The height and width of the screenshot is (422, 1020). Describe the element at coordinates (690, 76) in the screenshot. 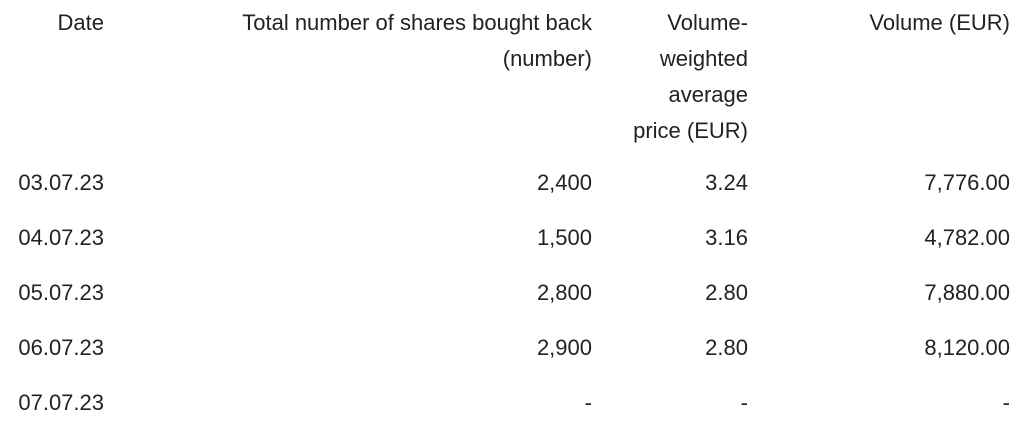

I see `header-cell: Volume-weighted average price (EUR)` at that location.